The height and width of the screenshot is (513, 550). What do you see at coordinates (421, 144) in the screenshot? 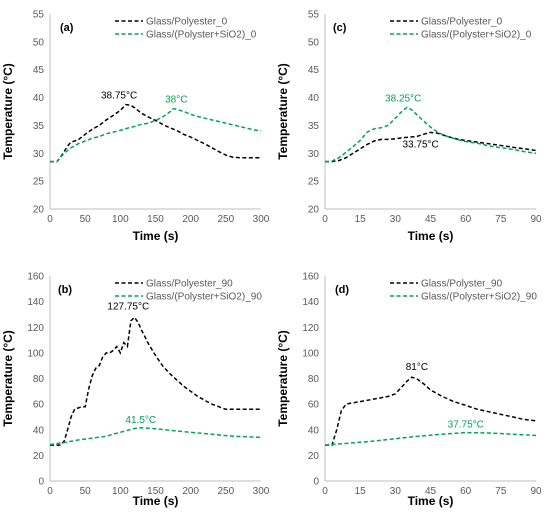
I see `peak-annotation: 33.75°C` at bounding box center [421, 144].